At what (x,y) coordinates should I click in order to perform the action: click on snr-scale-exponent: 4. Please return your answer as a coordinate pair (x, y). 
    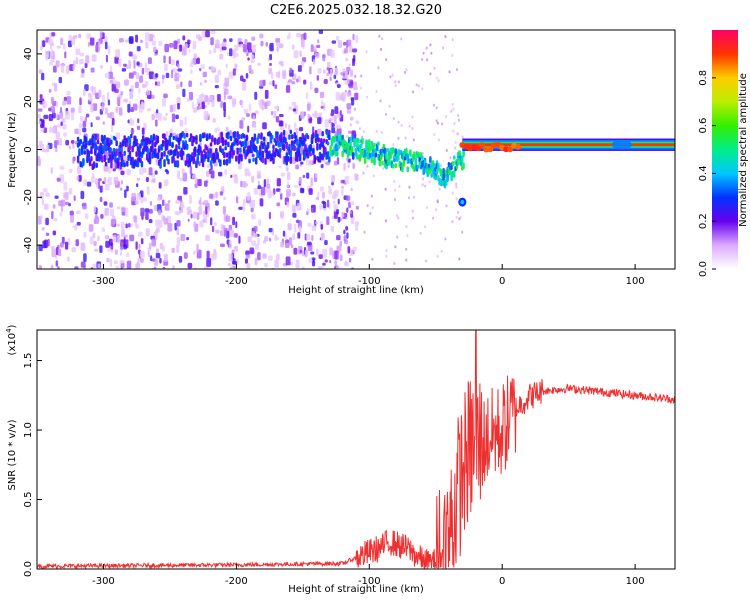
    Looking at the image, I should click on (9, 330).